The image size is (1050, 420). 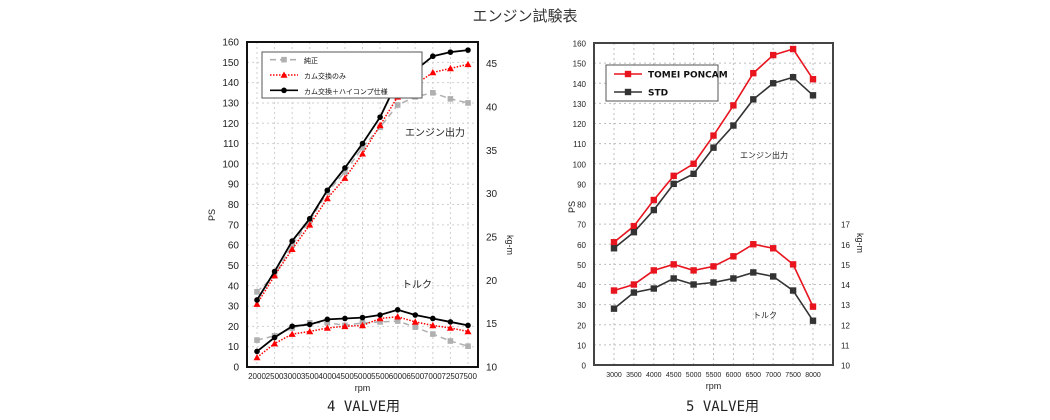 What do you see at coordinates (492, 64) in the screenshot?
I see `y2-tick-label: 45` at bounding box center [492, 64].